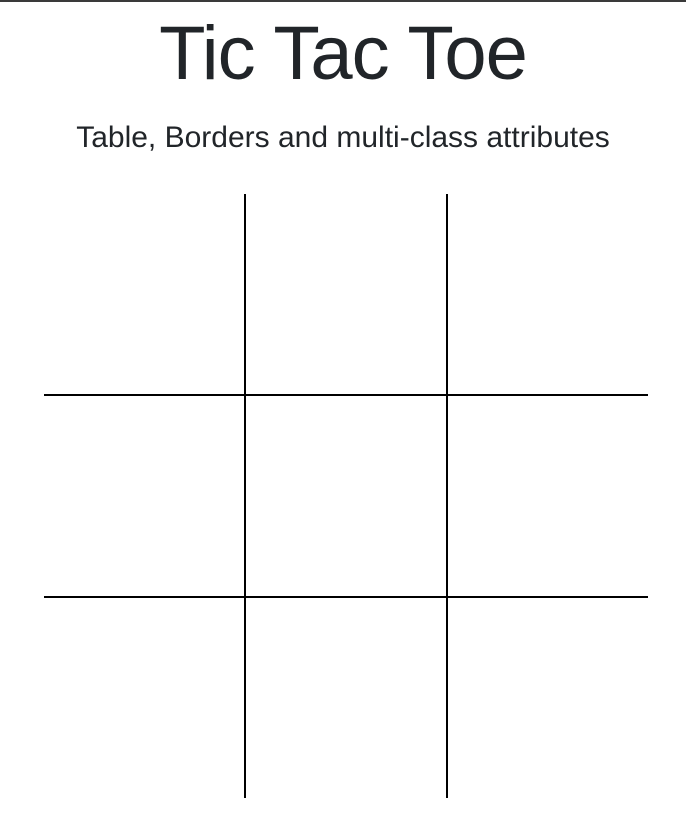  What do you see at coordinates (343, 1) in the screenshot?
I see `top-divider` at bounding box center [343, 1].